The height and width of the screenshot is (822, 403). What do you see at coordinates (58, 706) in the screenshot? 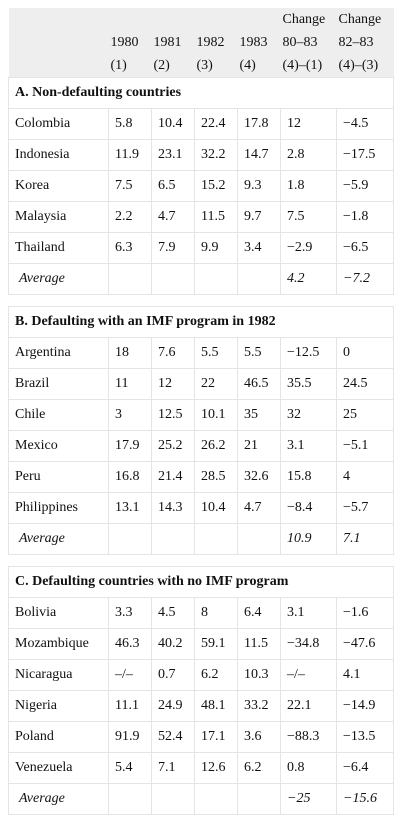
I see `country: Nigeria` at bounding box center [58, 706].